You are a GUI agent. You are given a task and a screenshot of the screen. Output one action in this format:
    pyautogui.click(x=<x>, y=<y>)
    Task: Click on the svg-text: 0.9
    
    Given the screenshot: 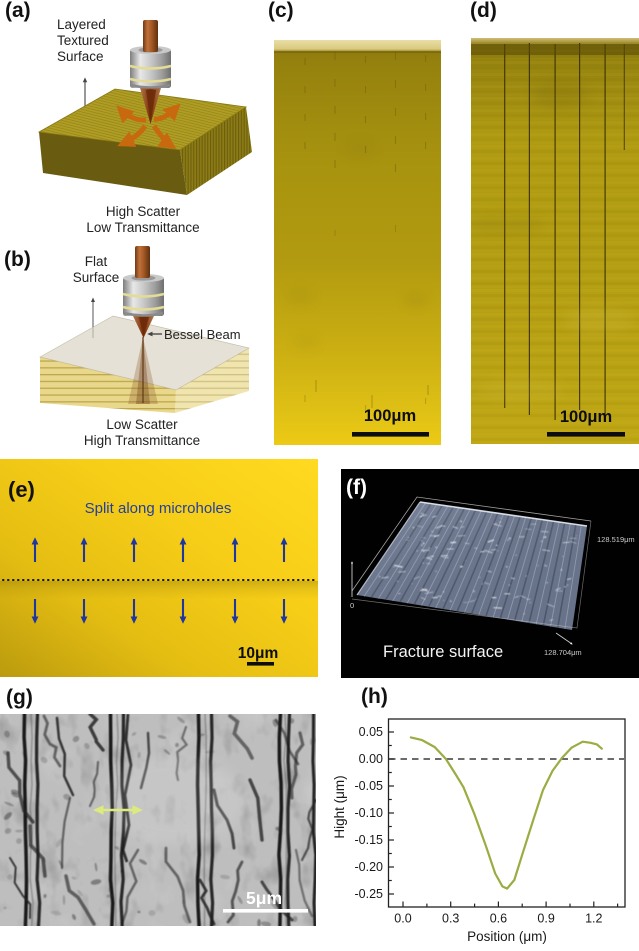 What is the action you would take?
    pyautogui.click(x=545, y=919)
    